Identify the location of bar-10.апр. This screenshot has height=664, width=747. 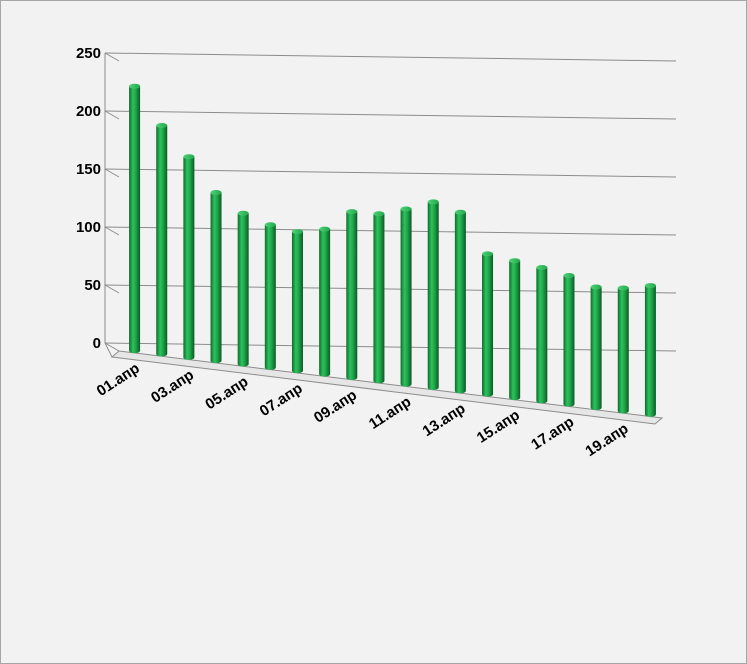
(379, 297).